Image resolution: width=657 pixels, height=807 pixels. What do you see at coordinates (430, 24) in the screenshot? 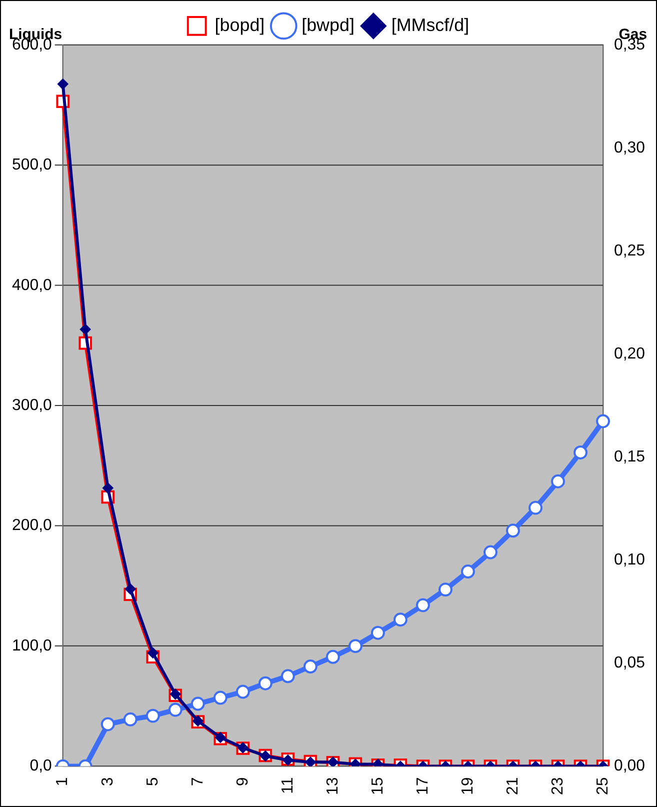
I see `legend-label: [MMscf/d]` at bounding box center [430, 24].